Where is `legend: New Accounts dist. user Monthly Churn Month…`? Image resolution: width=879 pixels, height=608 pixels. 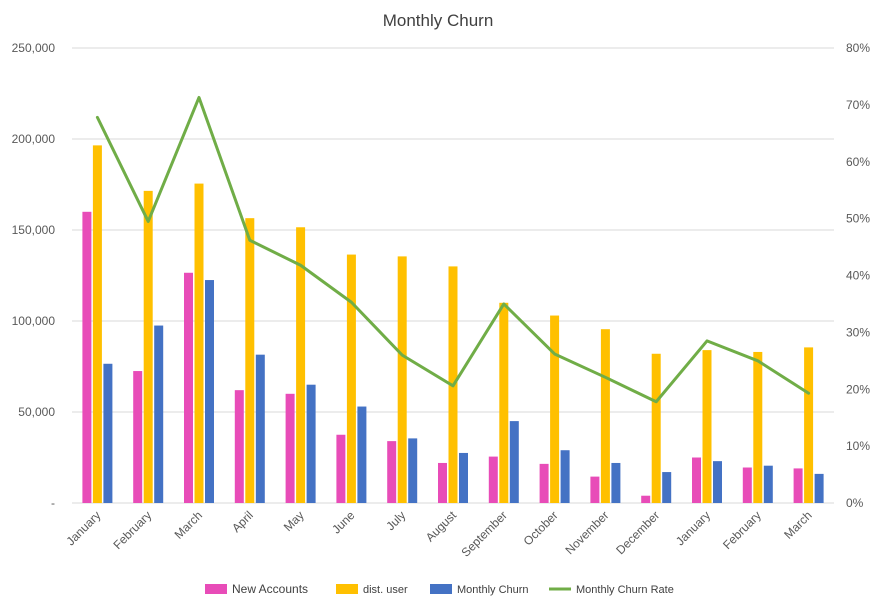 legend: New Accounts dist. user Monthly Churn Month… is located at coordinates (439, 589).